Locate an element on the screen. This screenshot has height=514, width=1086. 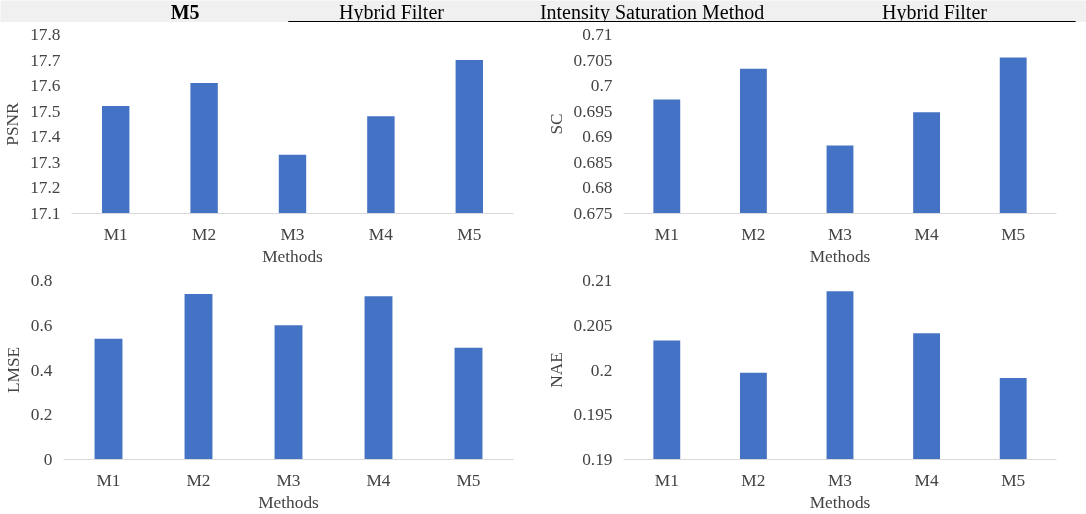
y-tick-label: 0 is located at coordinates (48, 459).